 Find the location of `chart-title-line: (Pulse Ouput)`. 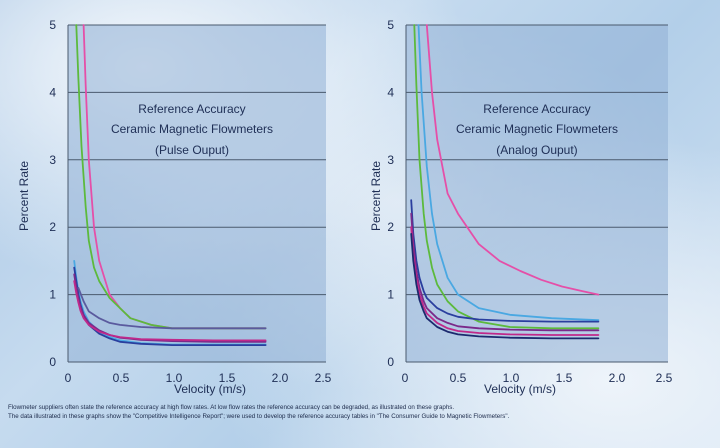

chart-title-line: (Pulse Ouput) is located at coordinates (192, 150).